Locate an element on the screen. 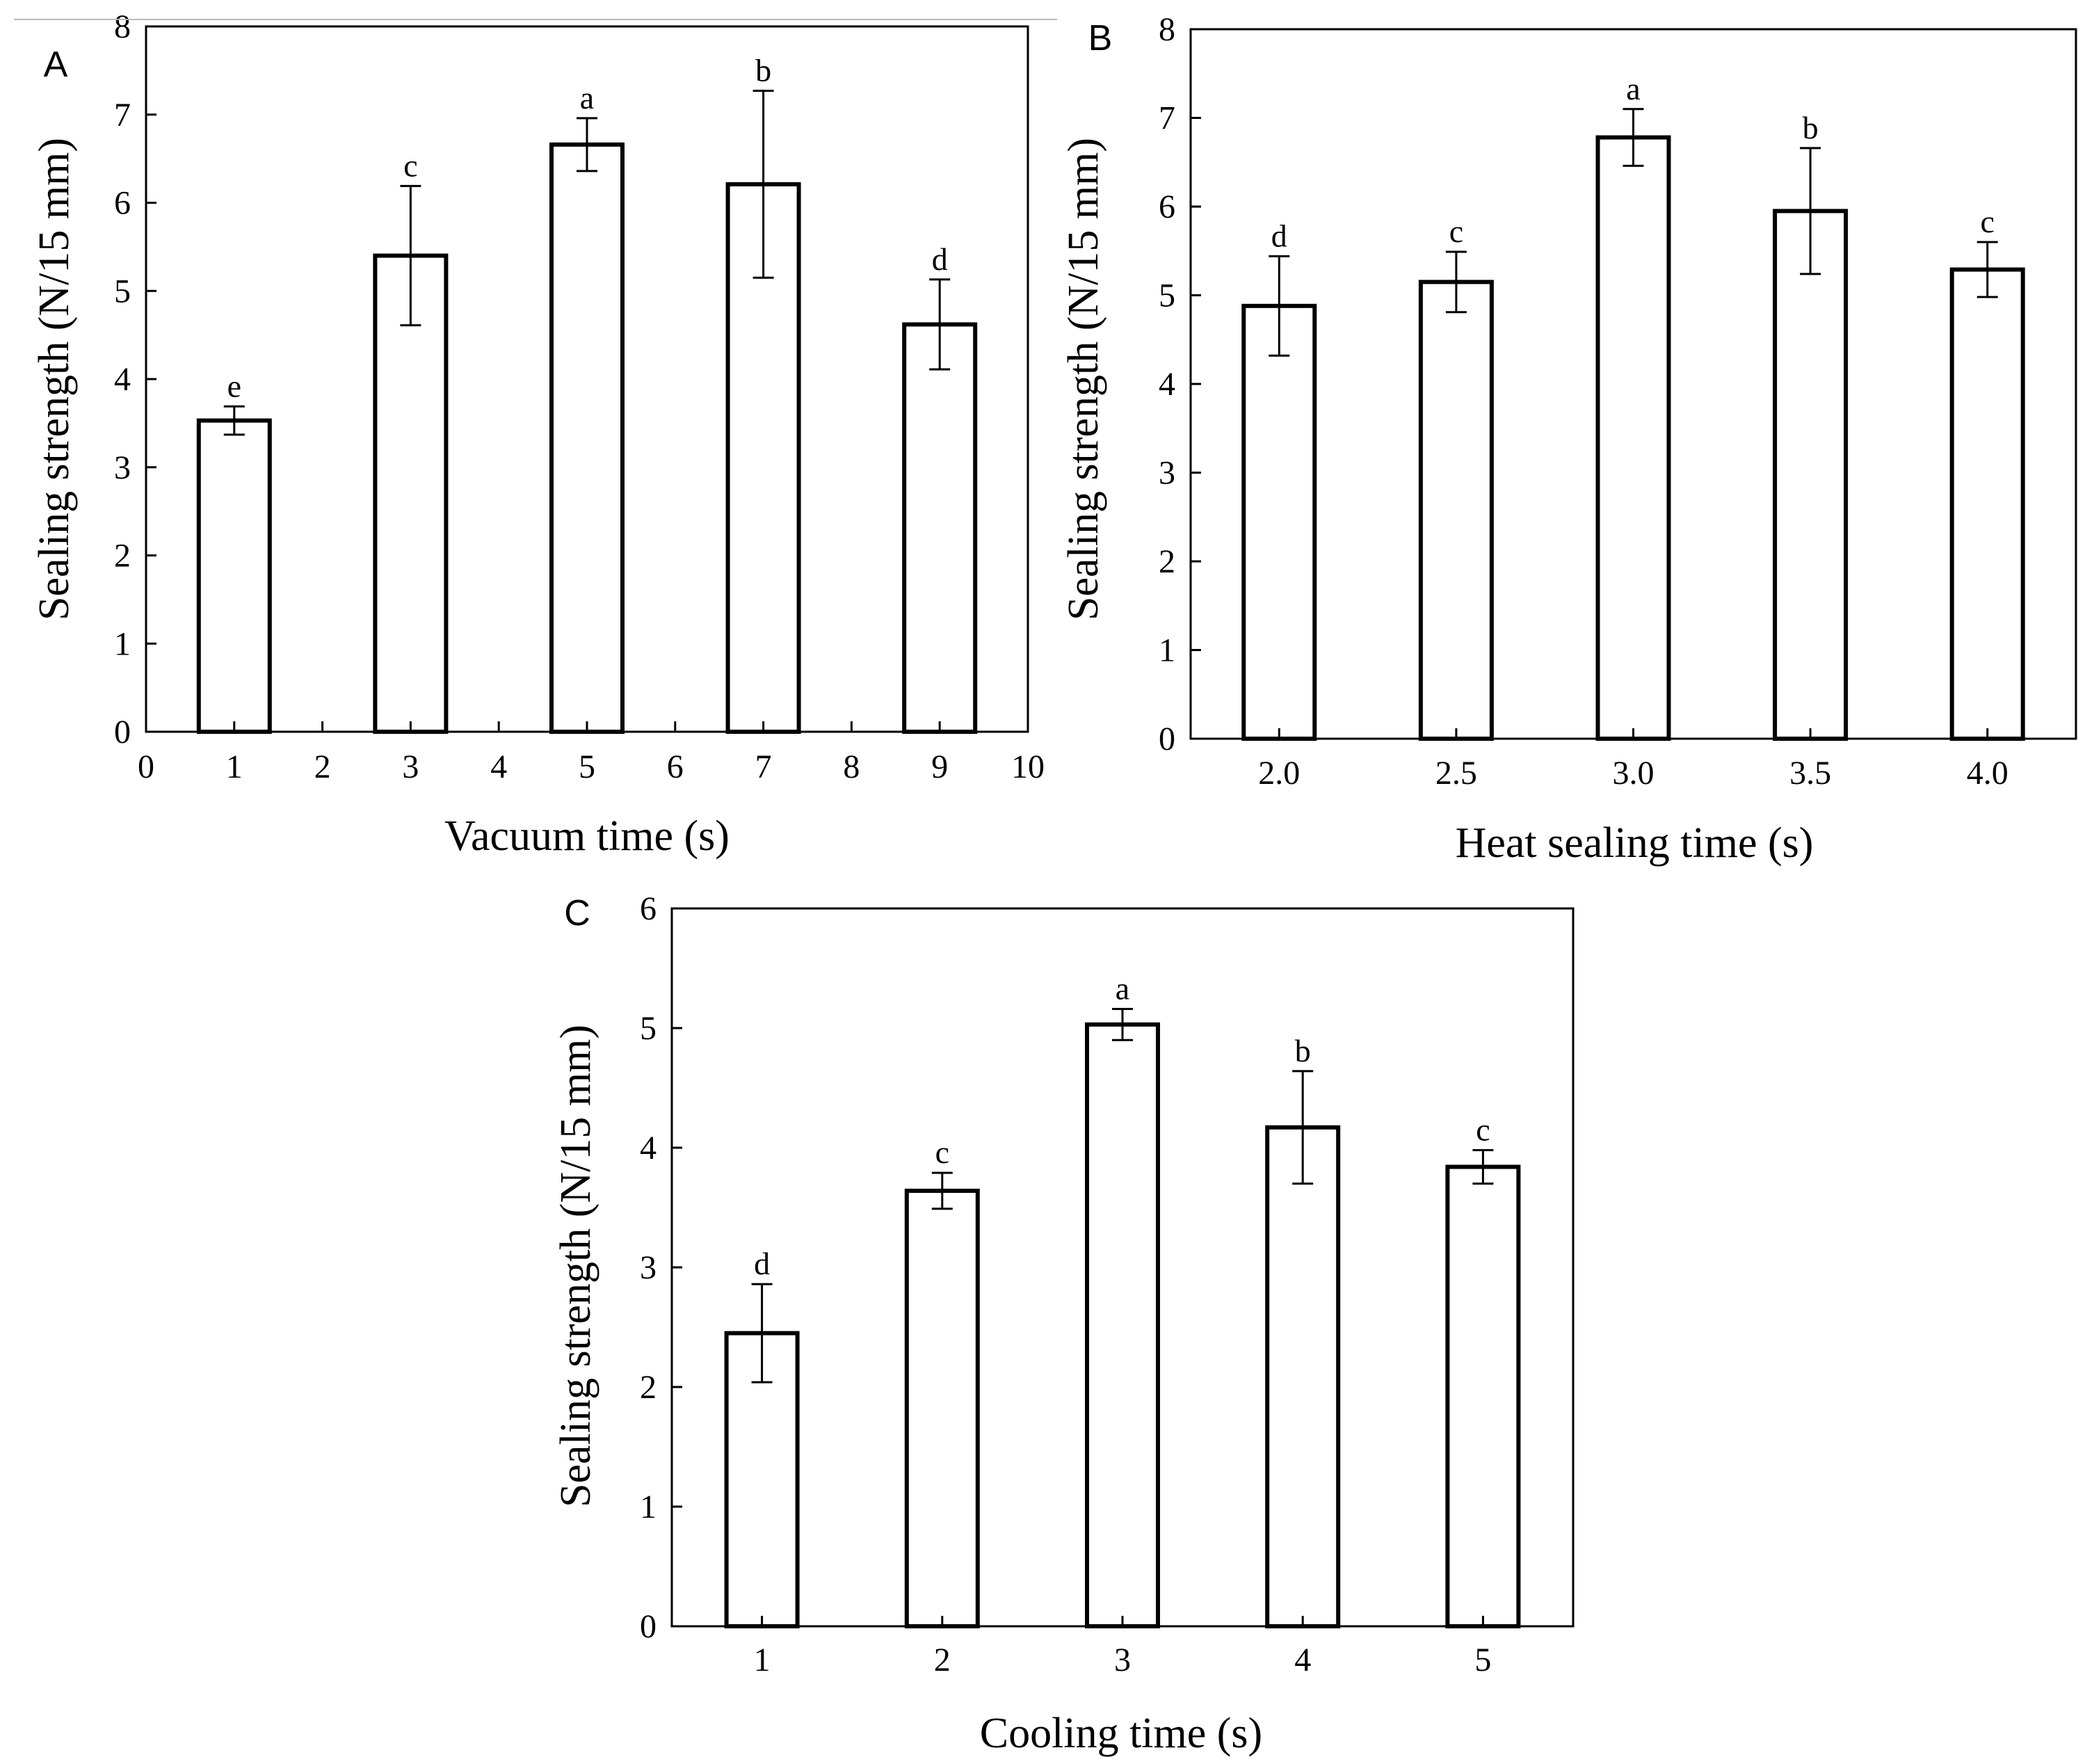 The height and width of the screenshot is (1764, 2085). x-tick-label: 8 is located at coordinates (852, 766).